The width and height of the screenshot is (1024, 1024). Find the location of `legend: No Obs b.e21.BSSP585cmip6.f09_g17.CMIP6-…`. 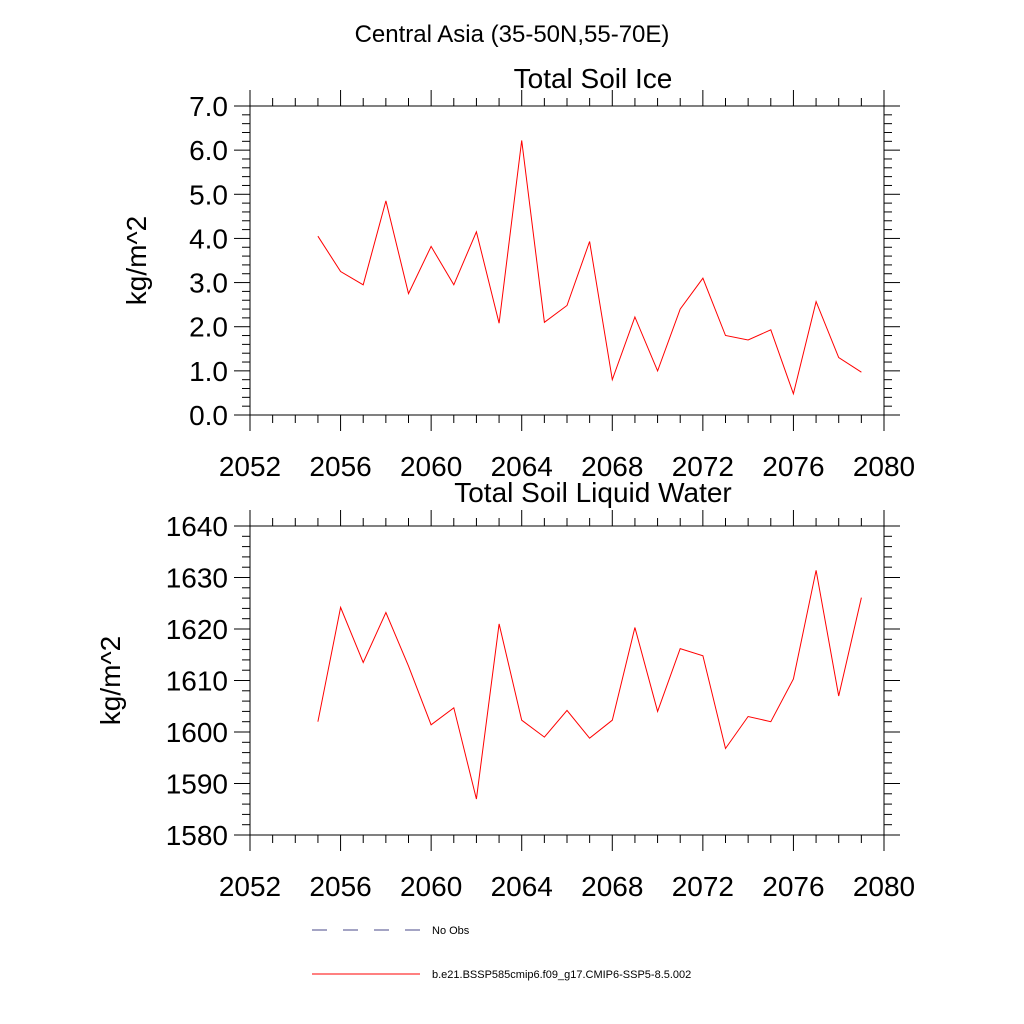

legend: No Obs b.e21.BSSP585cmip6.f09_g17.CMIP6-… is located at coordinates (501, 953).